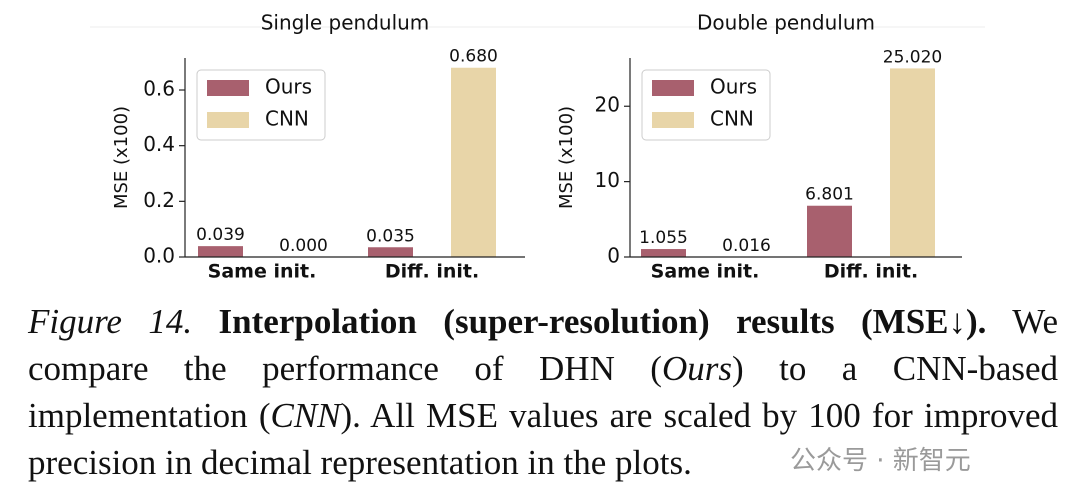 The width and height of the screenshot is (1080, 500). What do you see at coordinates (607, 105) in the screenshot?
I see `y-tick-label: 20` at bounding box center [607, 105].